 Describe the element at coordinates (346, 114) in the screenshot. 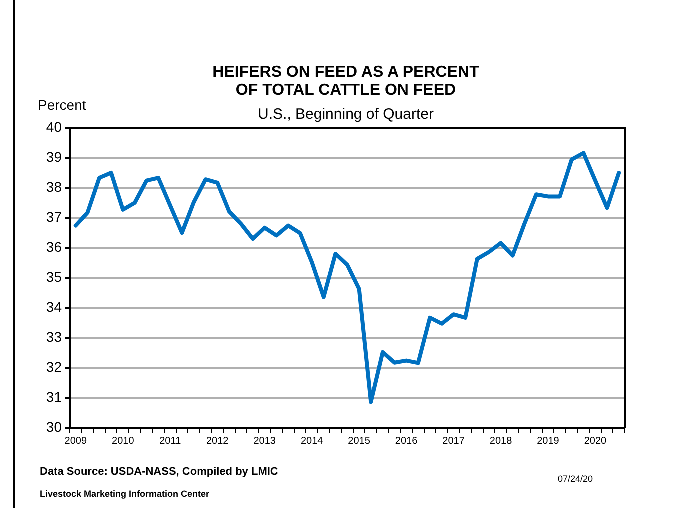

I see `chart-subtitle: U.S., Beginning of Quarter` at that location.